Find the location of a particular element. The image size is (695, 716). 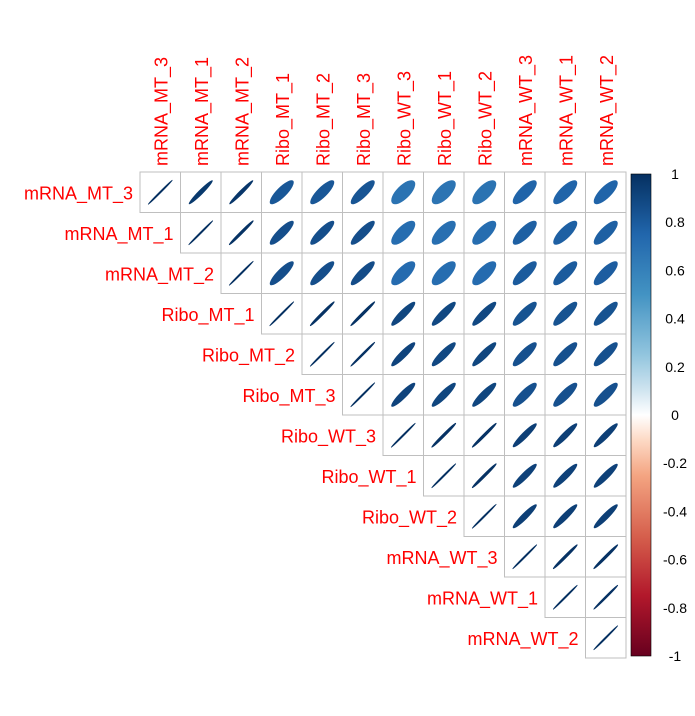

row-label-Ribo_WT_2: Ribo_WT_2 is located at coordinates (409, 517).